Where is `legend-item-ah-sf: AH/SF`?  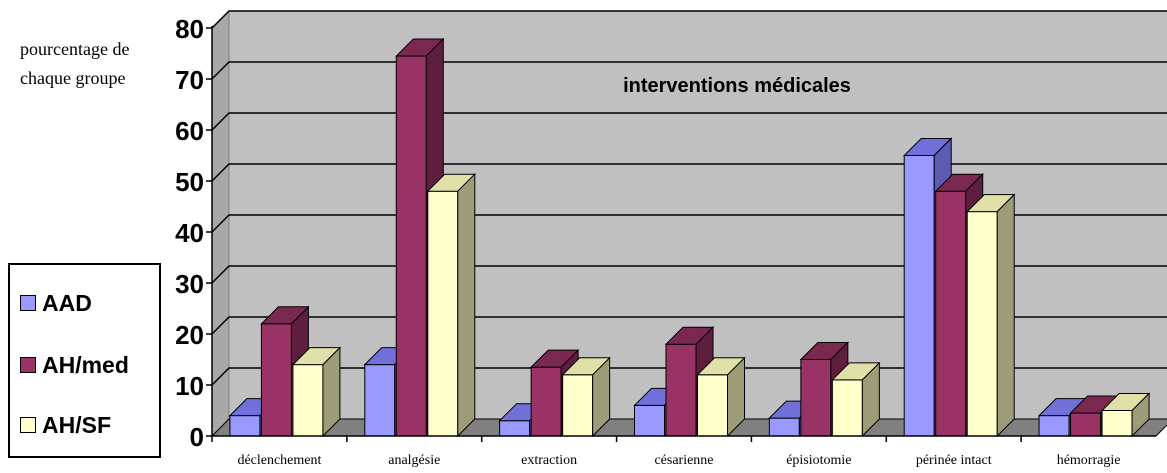 legend-item-ah-sf: AH/SF is located at coordinates (65, 425).